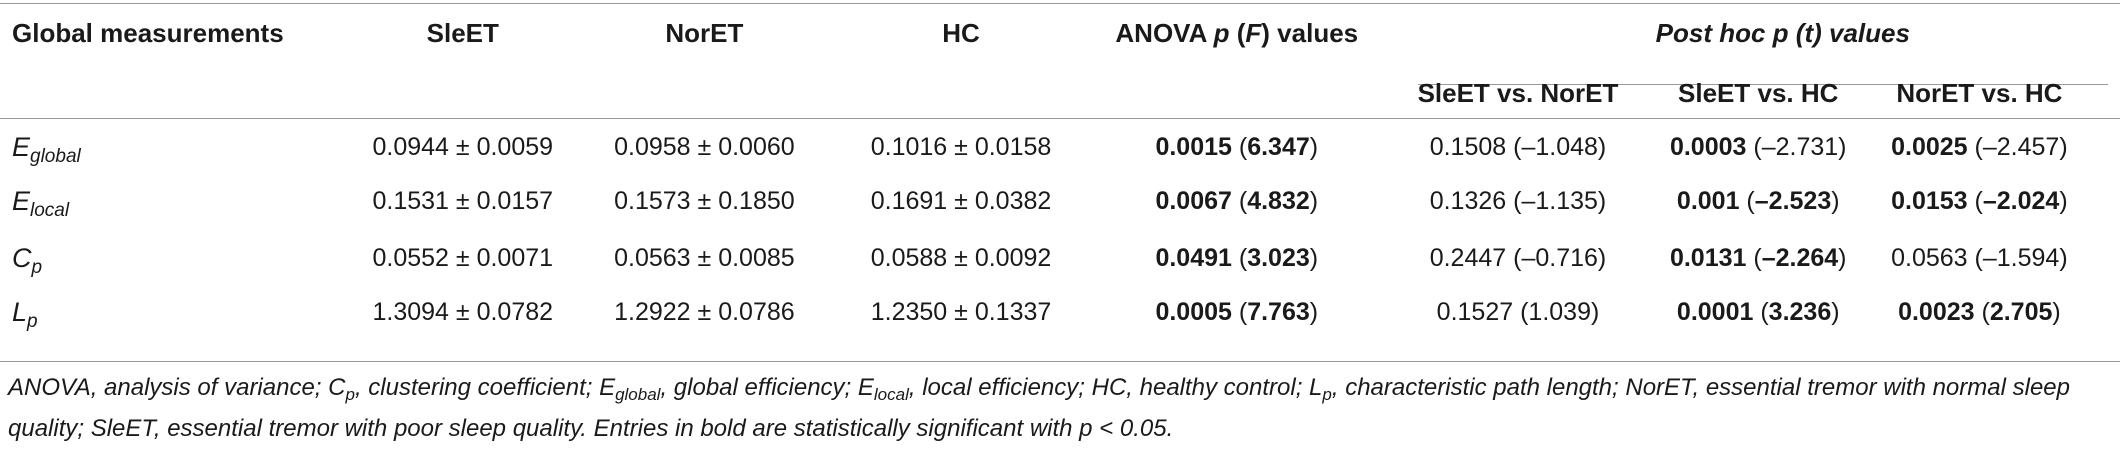  Describe the element at coordinates (1979, 201) in the screenshot. I see `cell-ph-noret-hc: 0.0153 (–2.024)` at that location.